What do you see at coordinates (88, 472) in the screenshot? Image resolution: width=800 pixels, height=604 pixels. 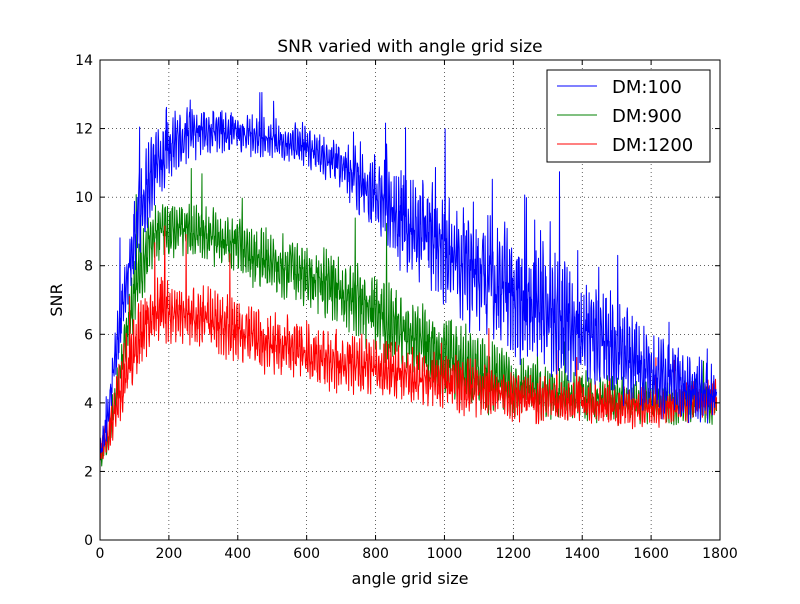 I see `y-tick-label: 2` at bounding box center [88, 472].